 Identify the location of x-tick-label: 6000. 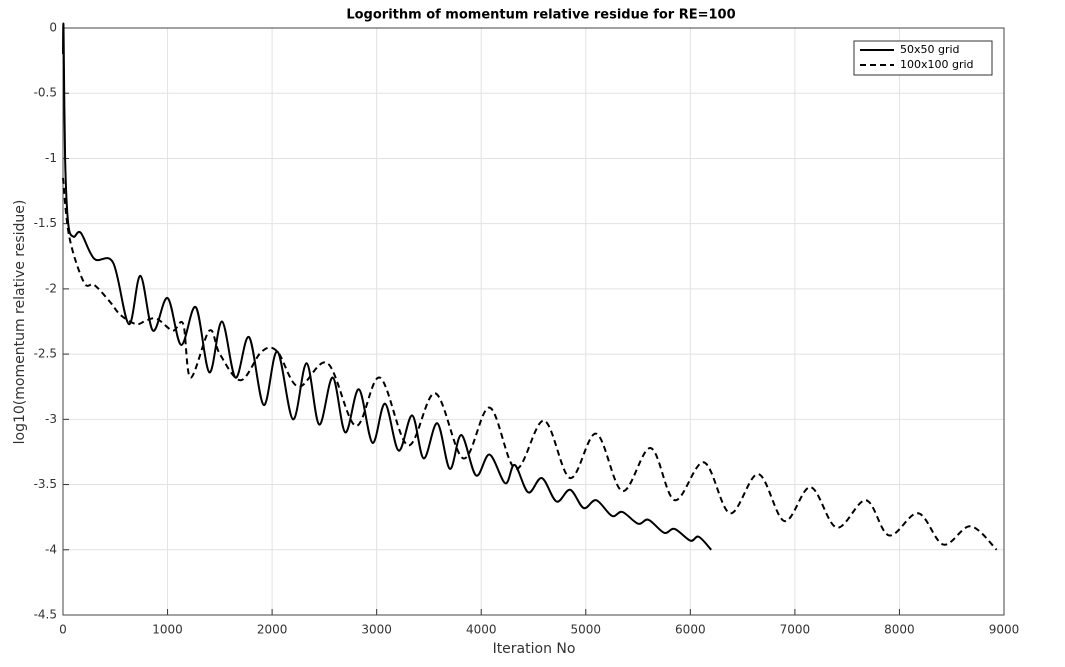
(690, 630).